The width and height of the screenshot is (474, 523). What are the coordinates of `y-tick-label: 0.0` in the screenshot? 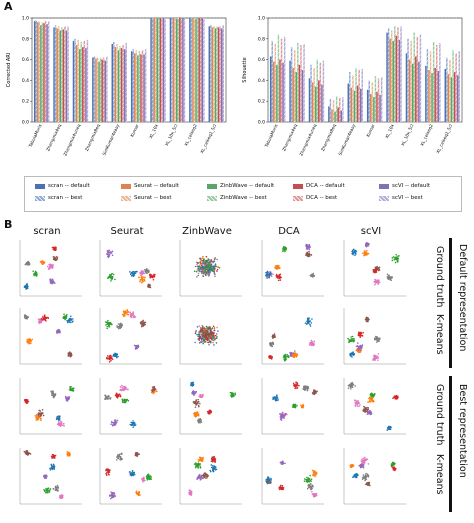 It's located at (25, 123).